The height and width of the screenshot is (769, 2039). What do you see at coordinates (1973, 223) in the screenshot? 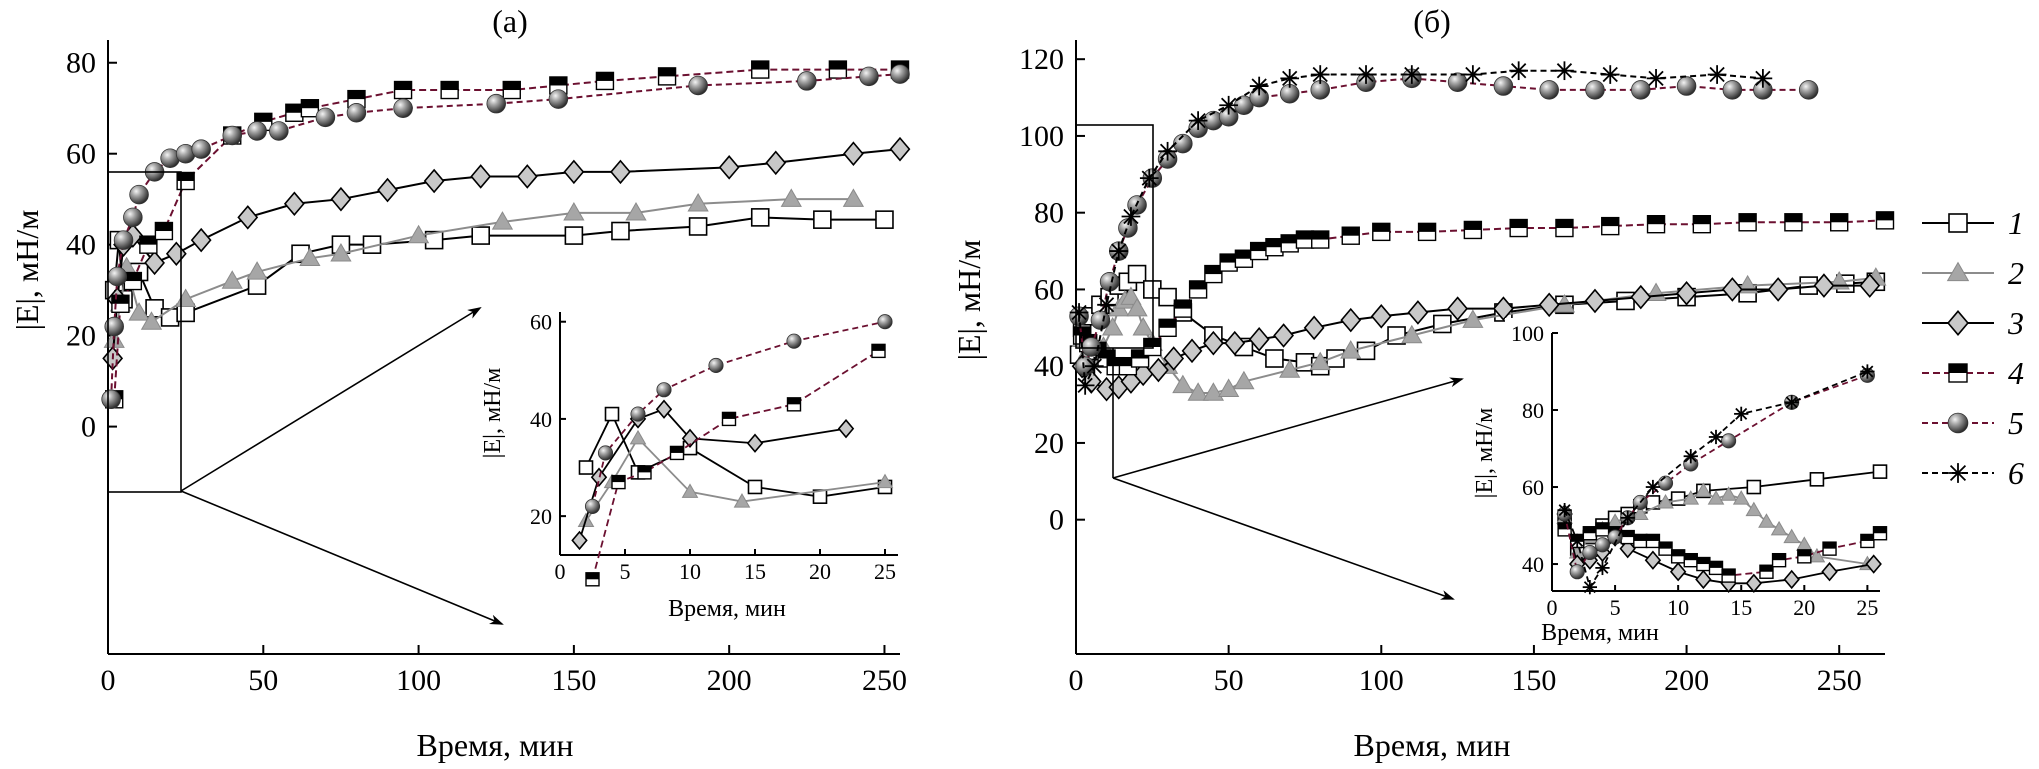
I see `legend-item-1: 1` at bounding box center [1973, 223].